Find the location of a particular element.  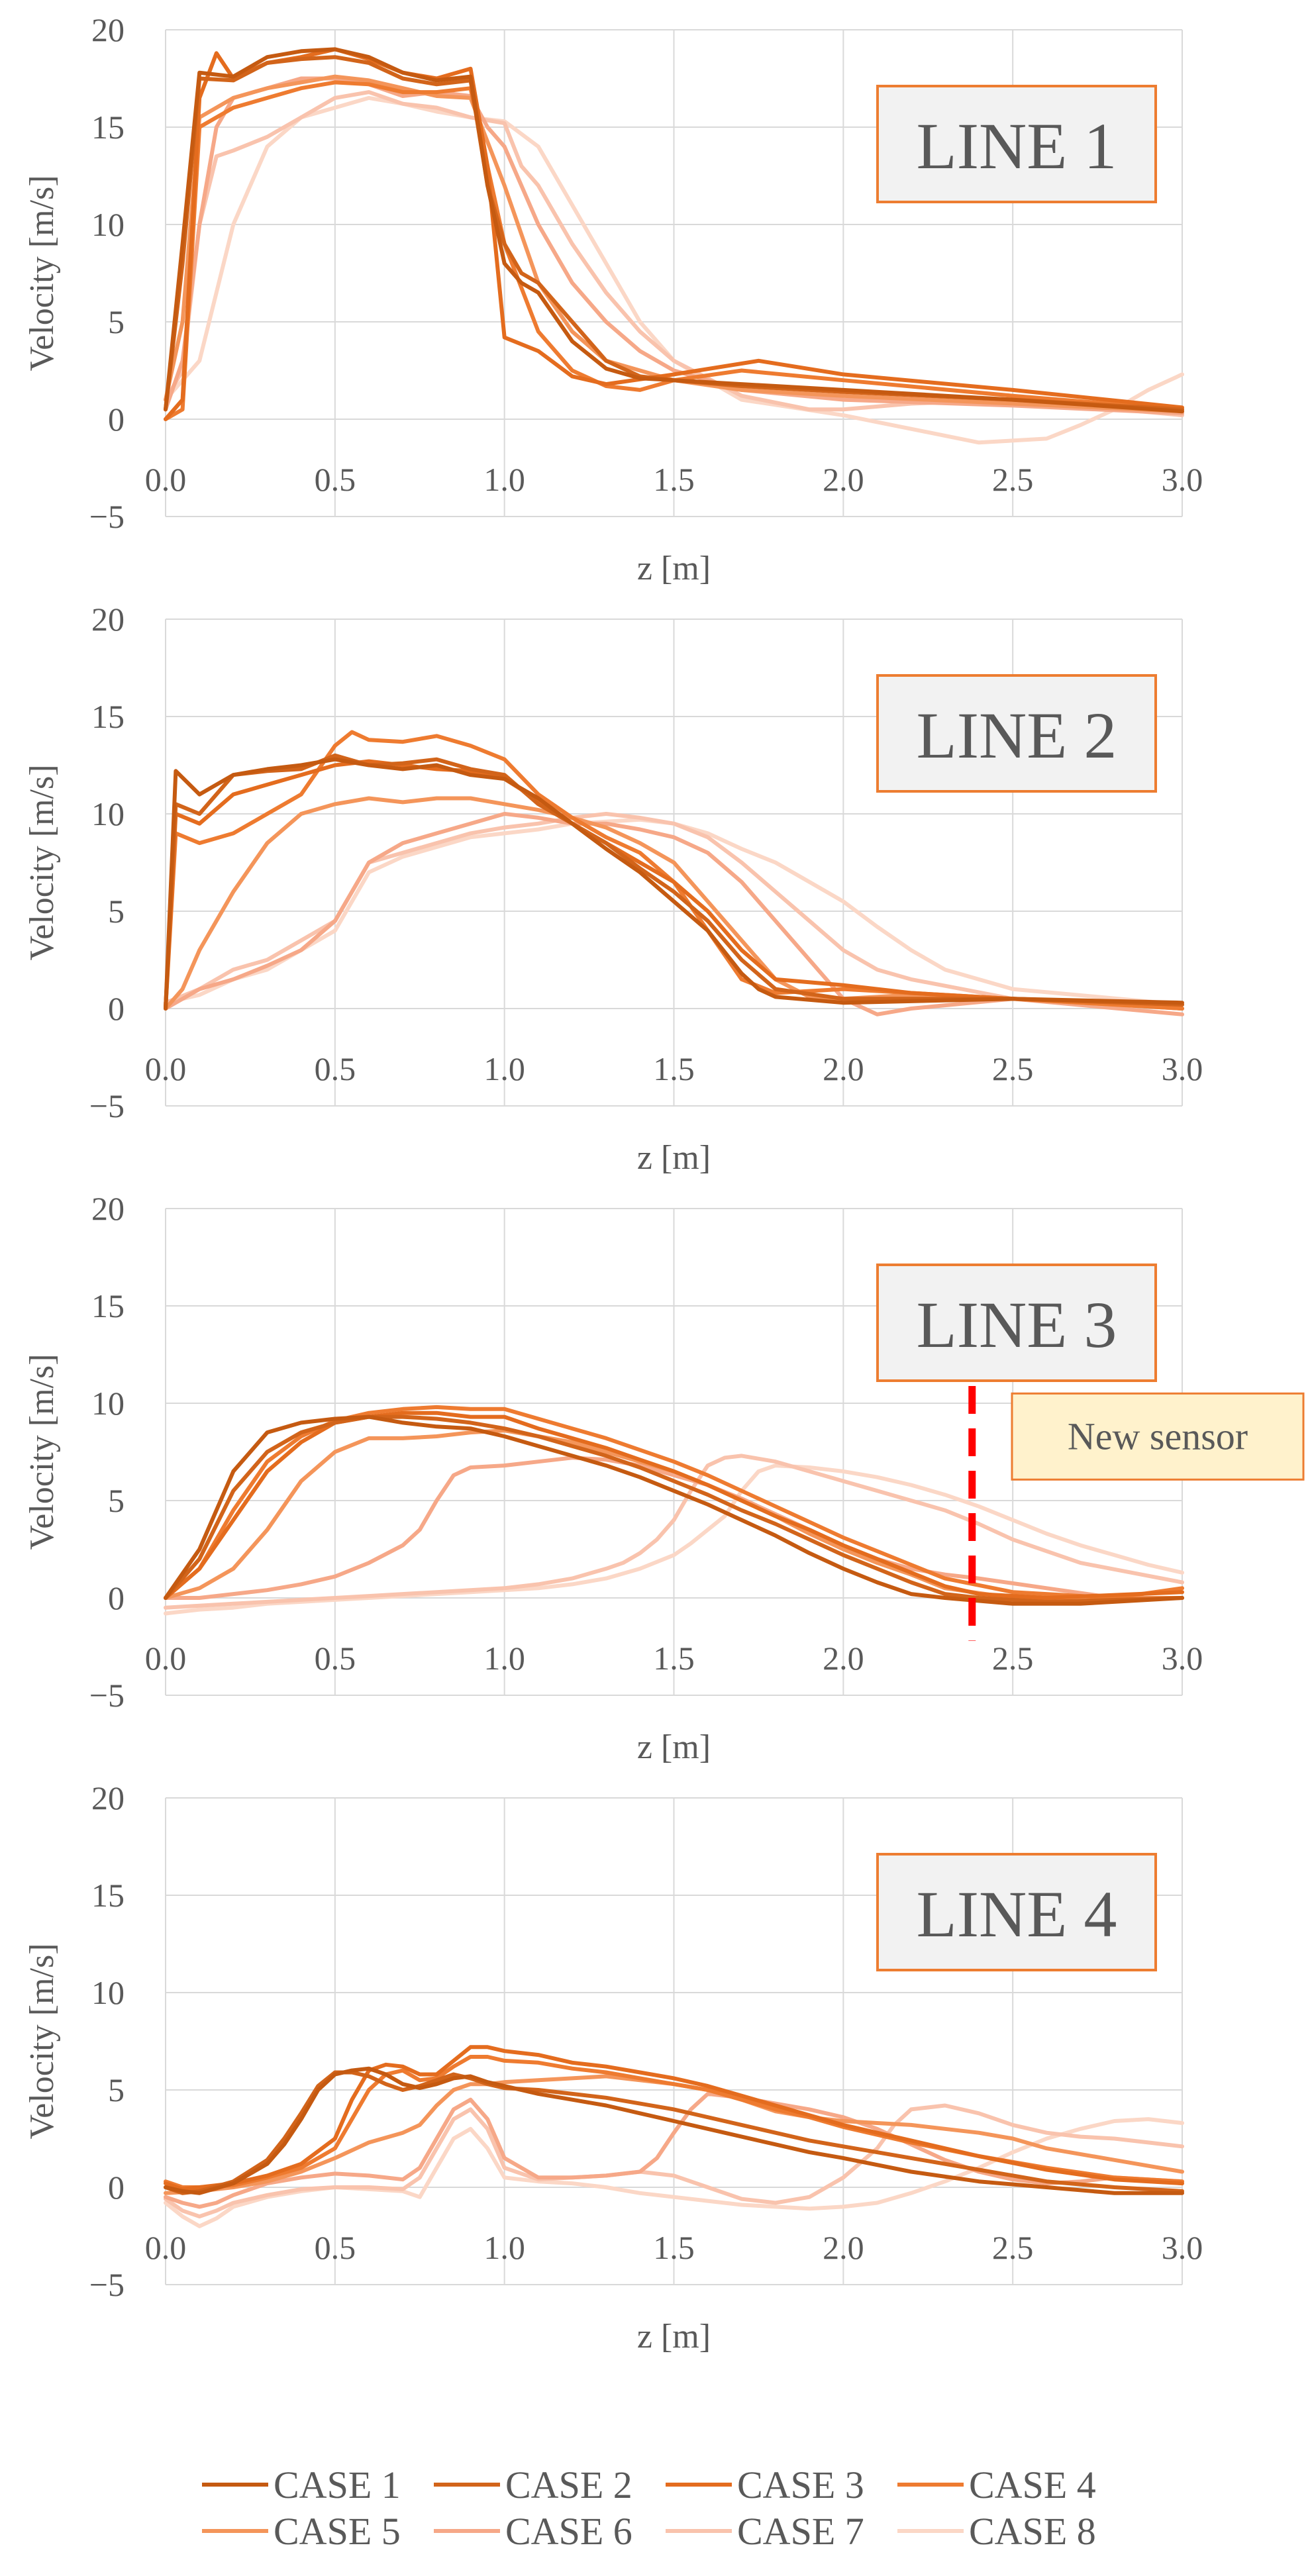

sensor-annotation: New sensor is located at coordinates (1158, 1436).